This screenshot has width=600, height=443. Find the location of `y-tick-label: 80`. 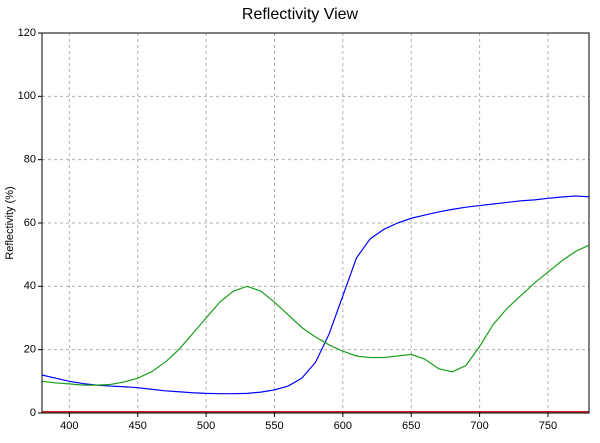

y-tick-label: 80 is located at coordinates (30, 160).